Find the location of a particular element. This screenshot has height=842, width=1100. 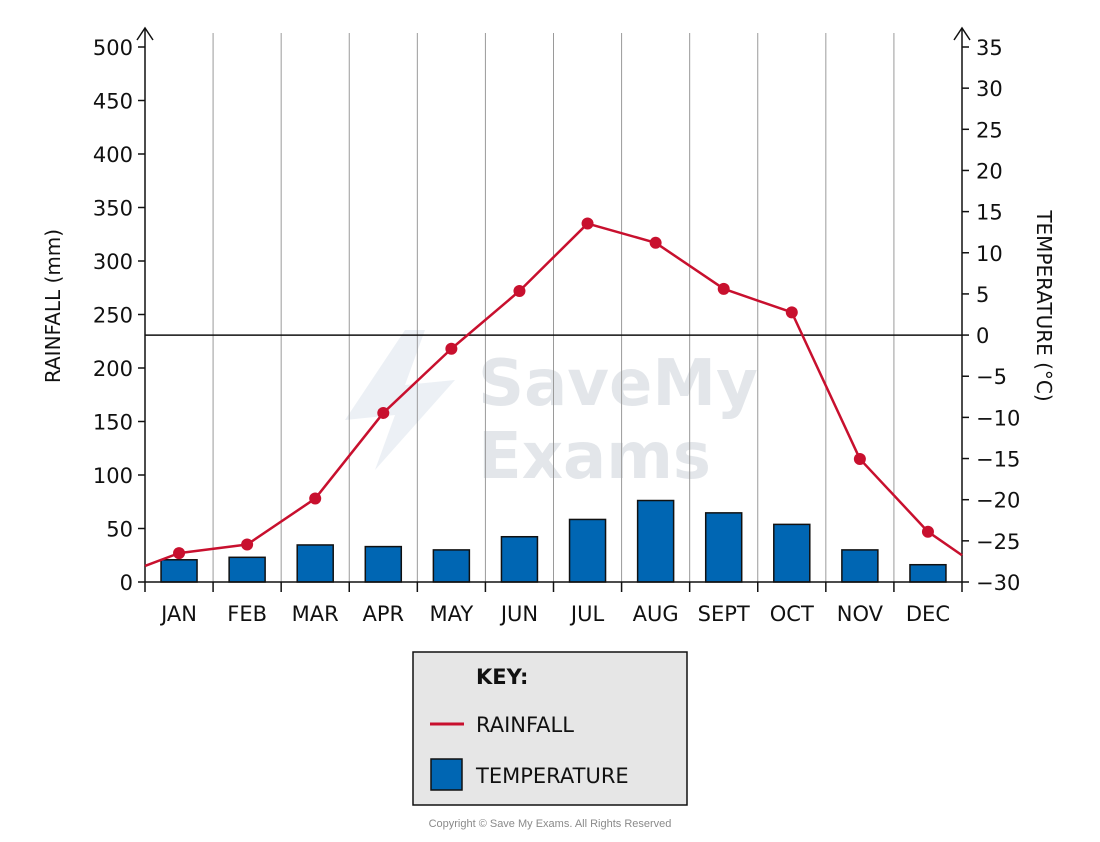

x-tick-label: APR is located at coordinates (383, 614).